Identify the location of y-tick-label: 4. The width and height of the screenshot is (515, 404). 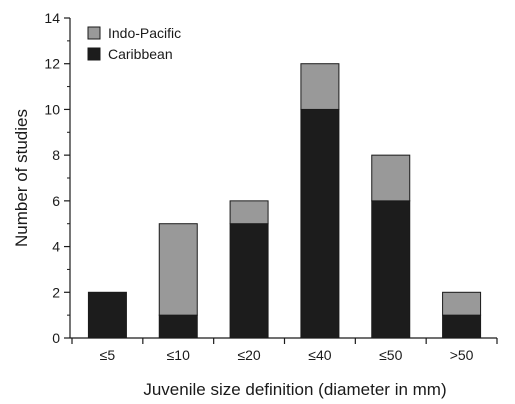
(56, 247).